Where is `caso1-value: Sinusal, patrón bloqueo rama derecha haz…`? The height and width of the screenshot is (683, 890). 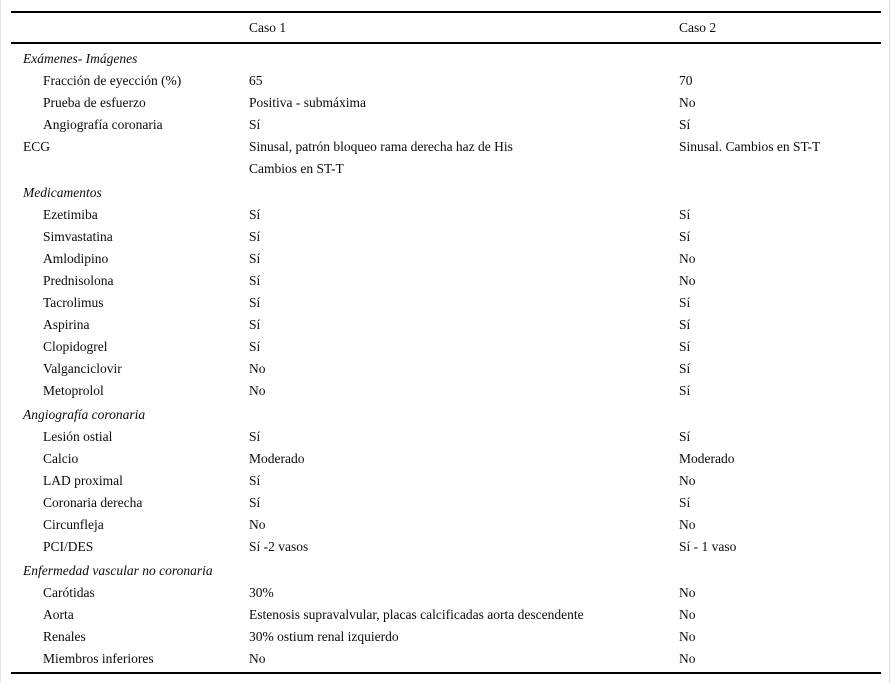 caso1-value: Sinusal, patrón bloqueo rama derecha haz… is located at coordinates (381, 157).